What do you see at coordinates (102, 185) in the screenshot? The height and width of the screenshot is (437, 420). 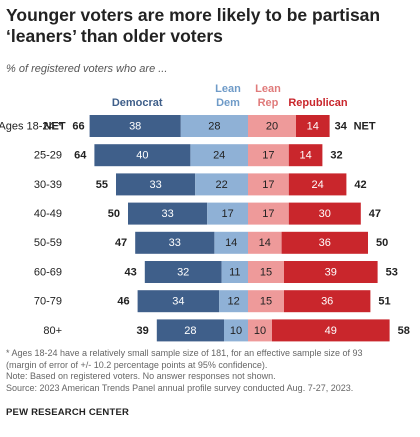 I see `net-dem-label: 55` at bounding box center [102, 185].